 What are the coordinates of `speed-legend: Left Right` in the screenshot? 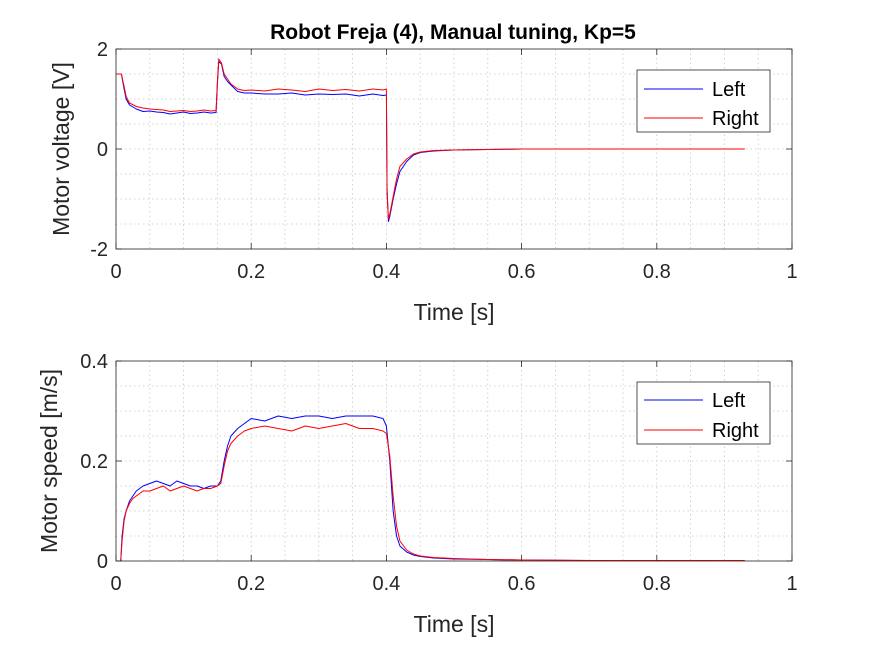 It's located at (703, 413).